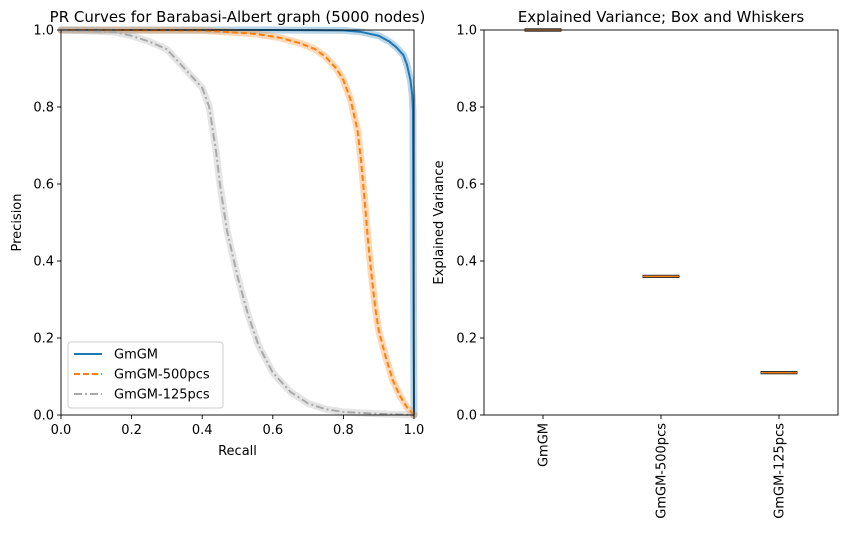 The height and width of the screenshot is (537, 846). I want to click on chart-title: Explained Variance; Box and Whiskers, so click(661, 17).